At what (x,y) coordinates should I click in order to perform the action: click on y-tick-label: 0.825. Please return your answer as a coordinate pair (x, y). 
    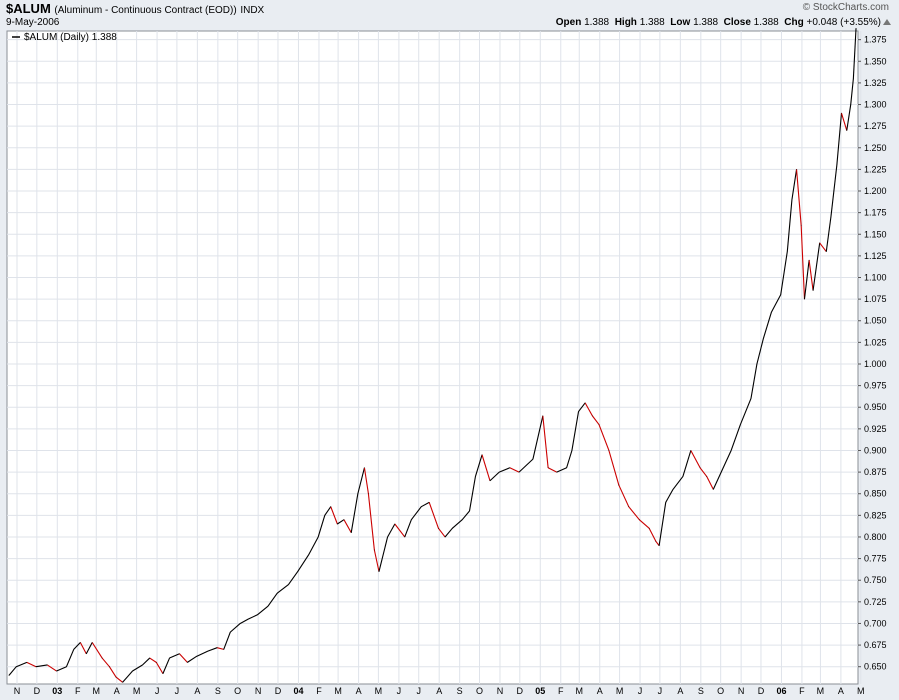
    Looking at the image, I should click on (875, 515).